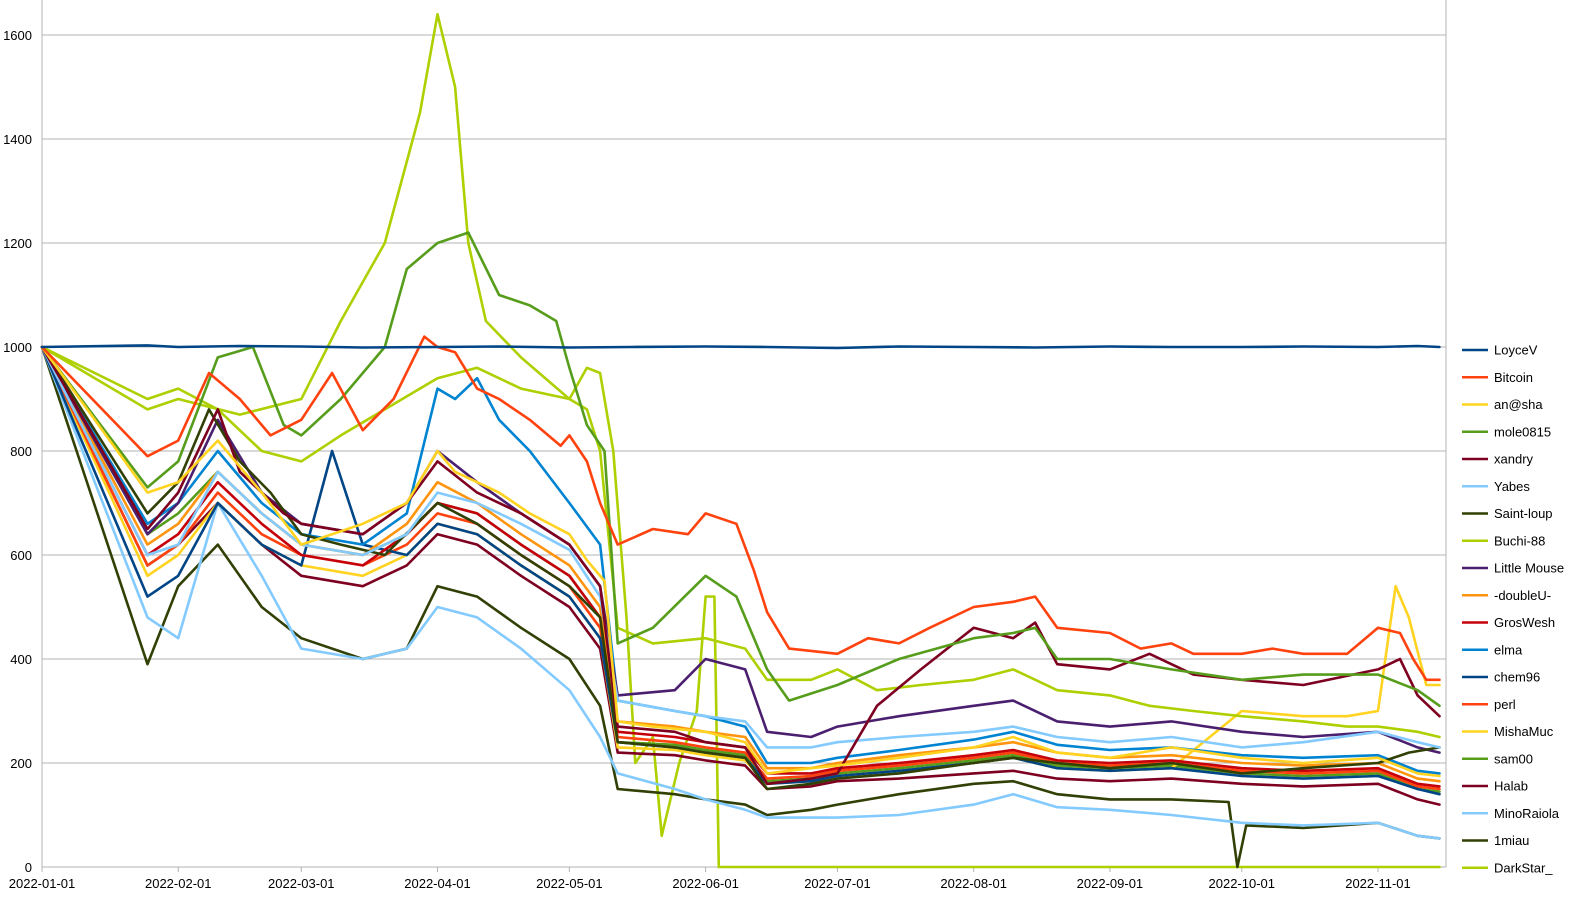 The image size is (1573, 904). I want to click on legend-label: MishaMuc, so click(1524, 731).